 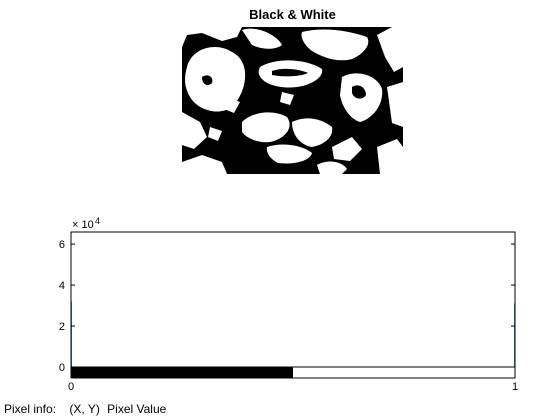 I want to click on histogram-bars, so click(x=293, y=334).